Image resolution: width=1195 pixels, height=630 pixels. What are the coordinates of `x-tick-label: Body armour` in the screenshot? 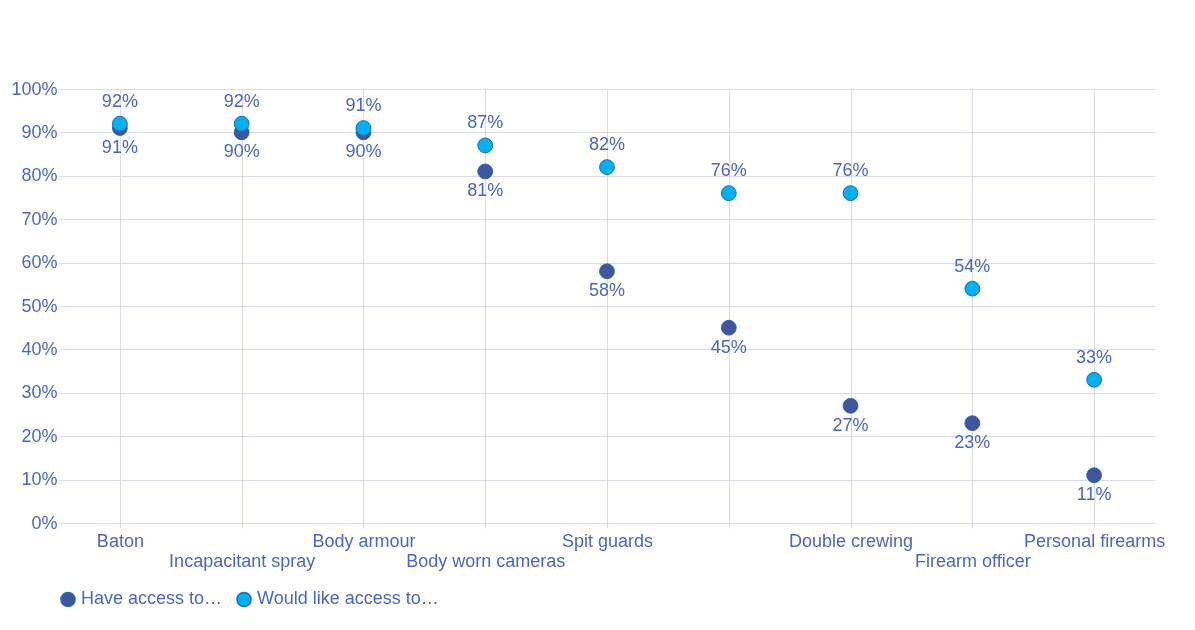 It's located at (364, 540).